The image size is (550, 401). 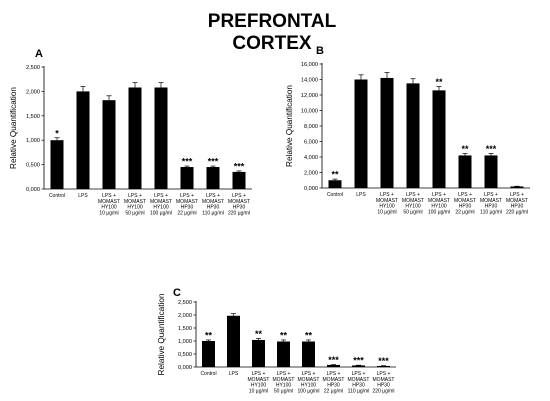 I want to click on panel-label: C, so click(x=177, y=293).